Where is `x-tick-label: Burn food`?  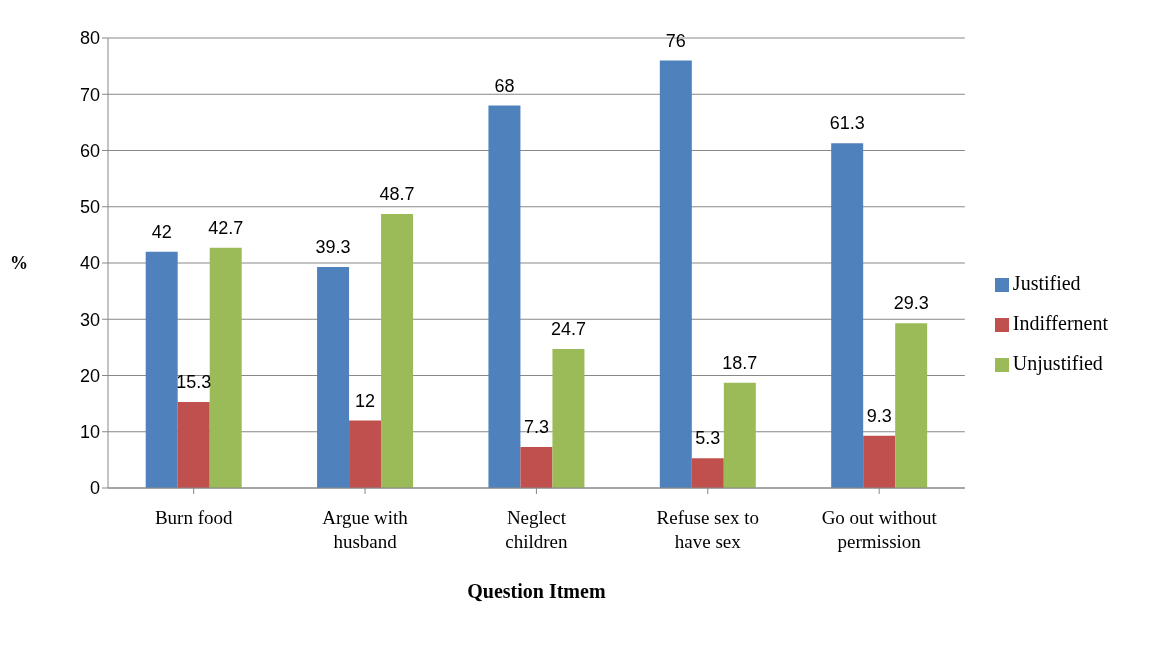
x-tick-label: Burn food is located at coordinates (193, 517).